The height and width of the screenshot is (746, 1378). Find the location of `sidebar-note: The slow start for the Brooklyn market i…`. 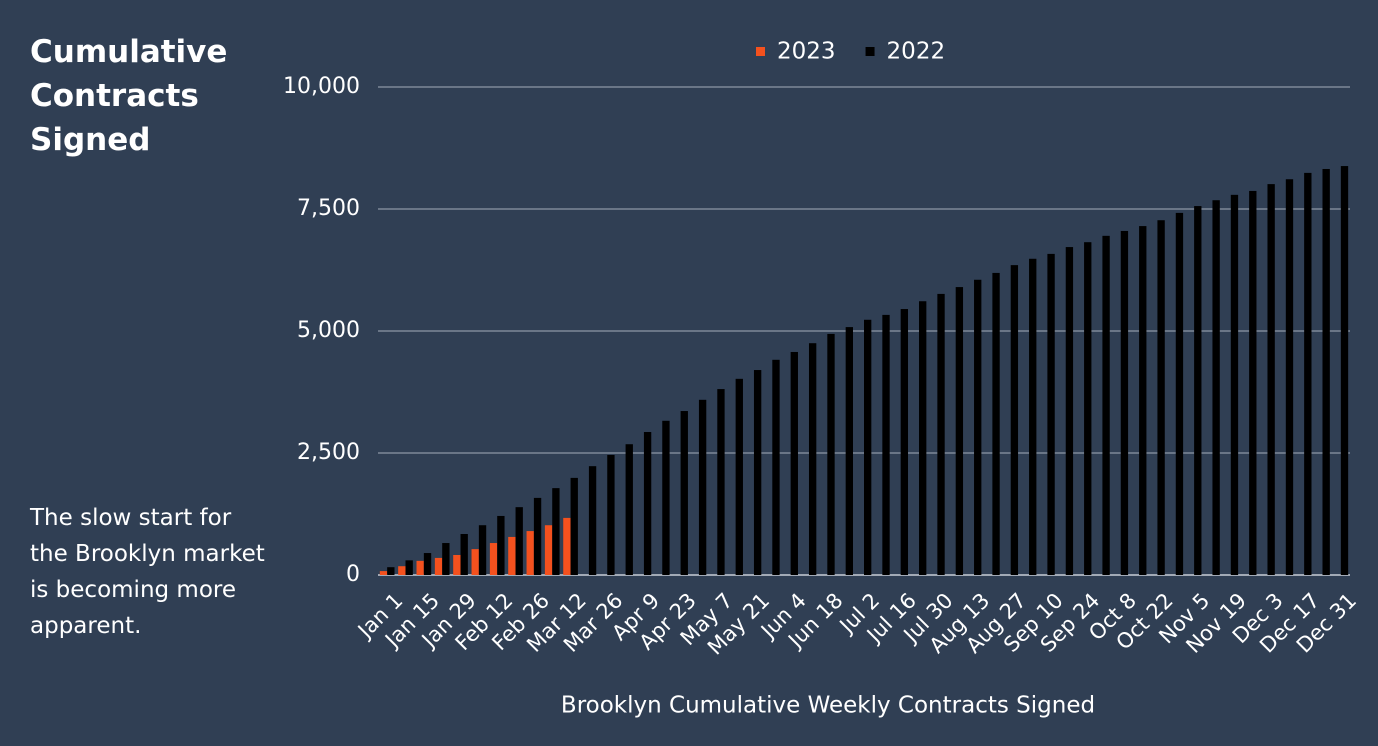

sidebar-note: The slow start for the Brooklyn market i… is located at coordinates (147, 572).